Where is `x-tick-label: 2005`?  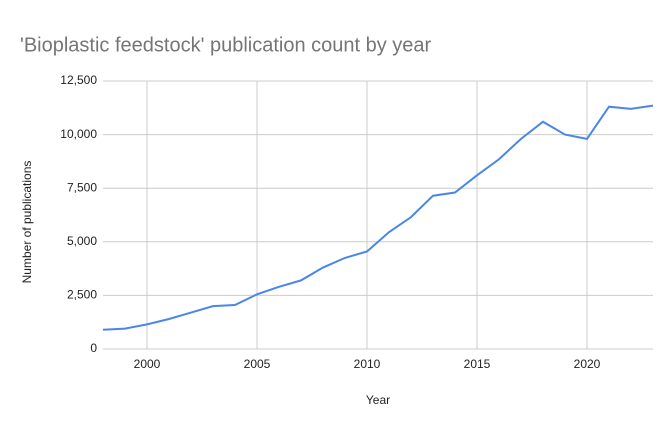 x-tick-label: 2005 is located at coordinates (257, 364).